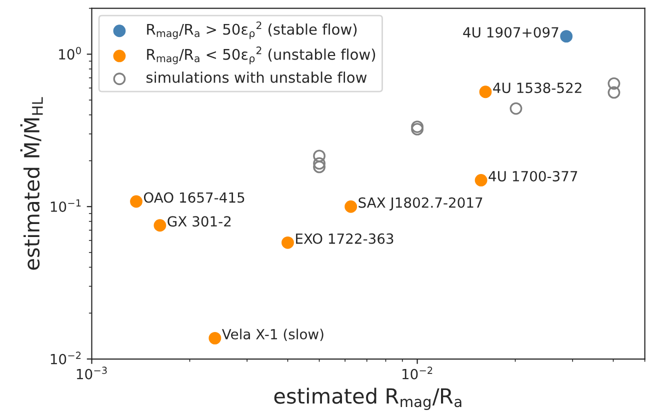  What do you see at coordinates (65, 205) in the screenshot?
I see `y-tick-label: 10$^{−1}$` at bounding box center [65, 205].